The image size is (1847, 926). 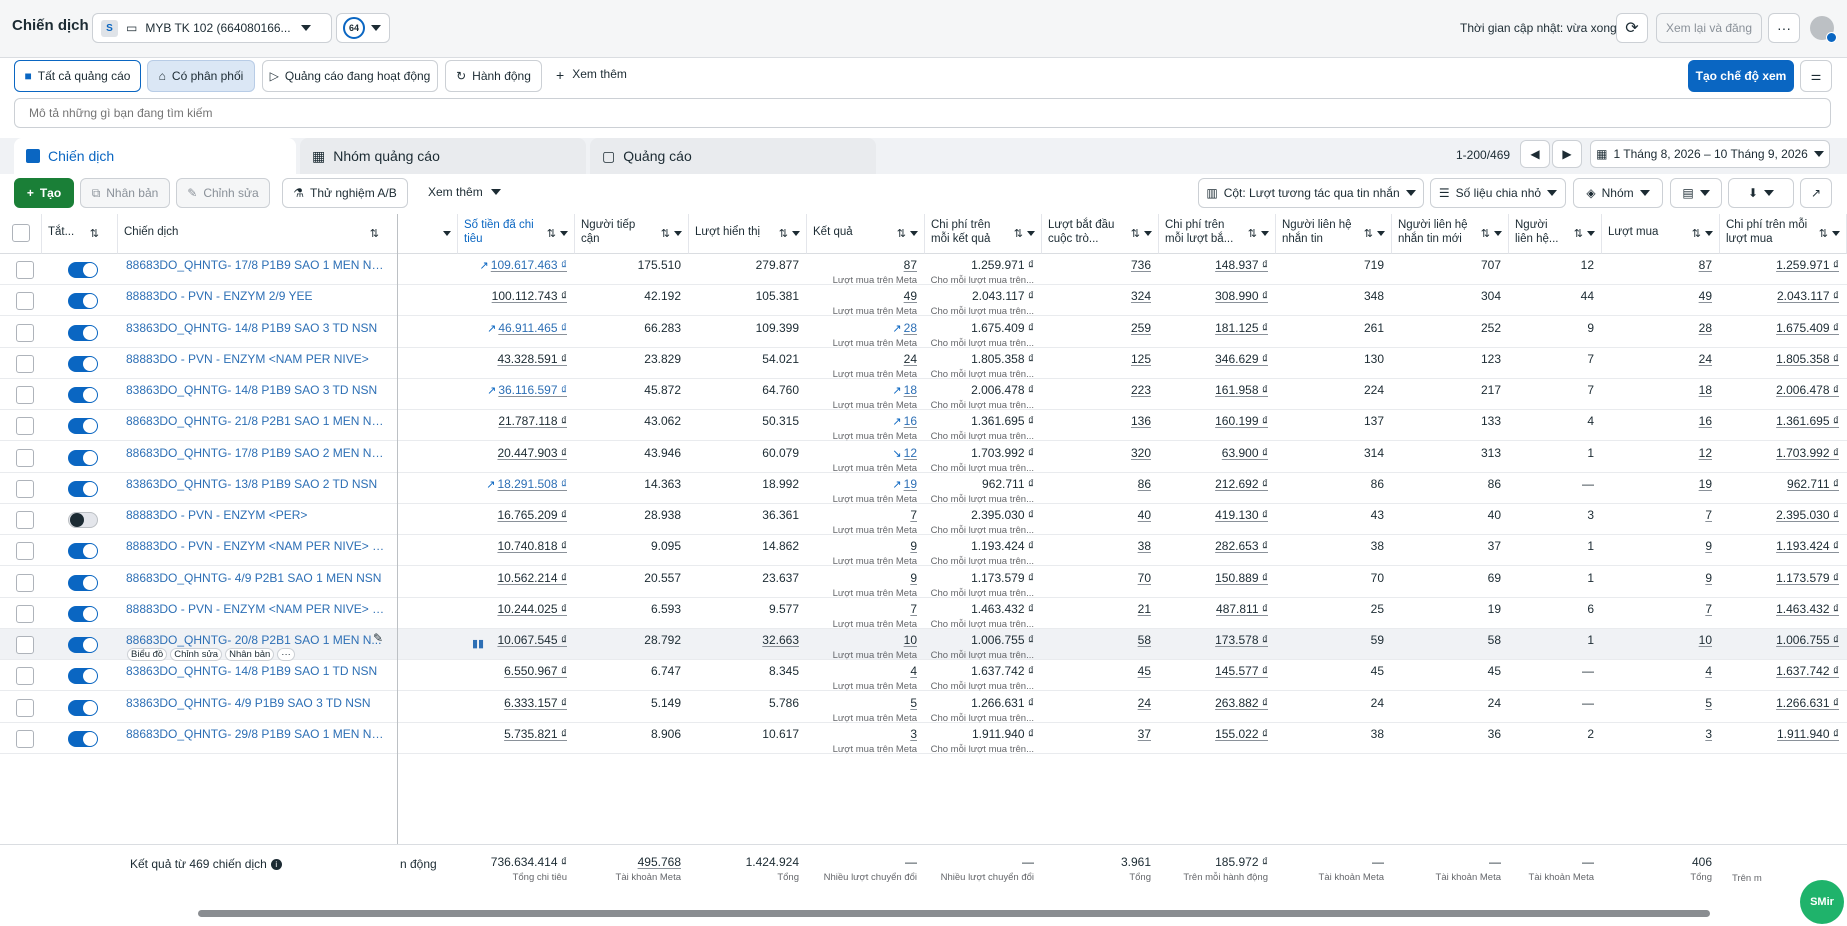 What do you see at coordinates (258, 234) in the screenshot?
I see `column-header-campaign: Chiến dịch ⇅` at bounding box center [258, 234].